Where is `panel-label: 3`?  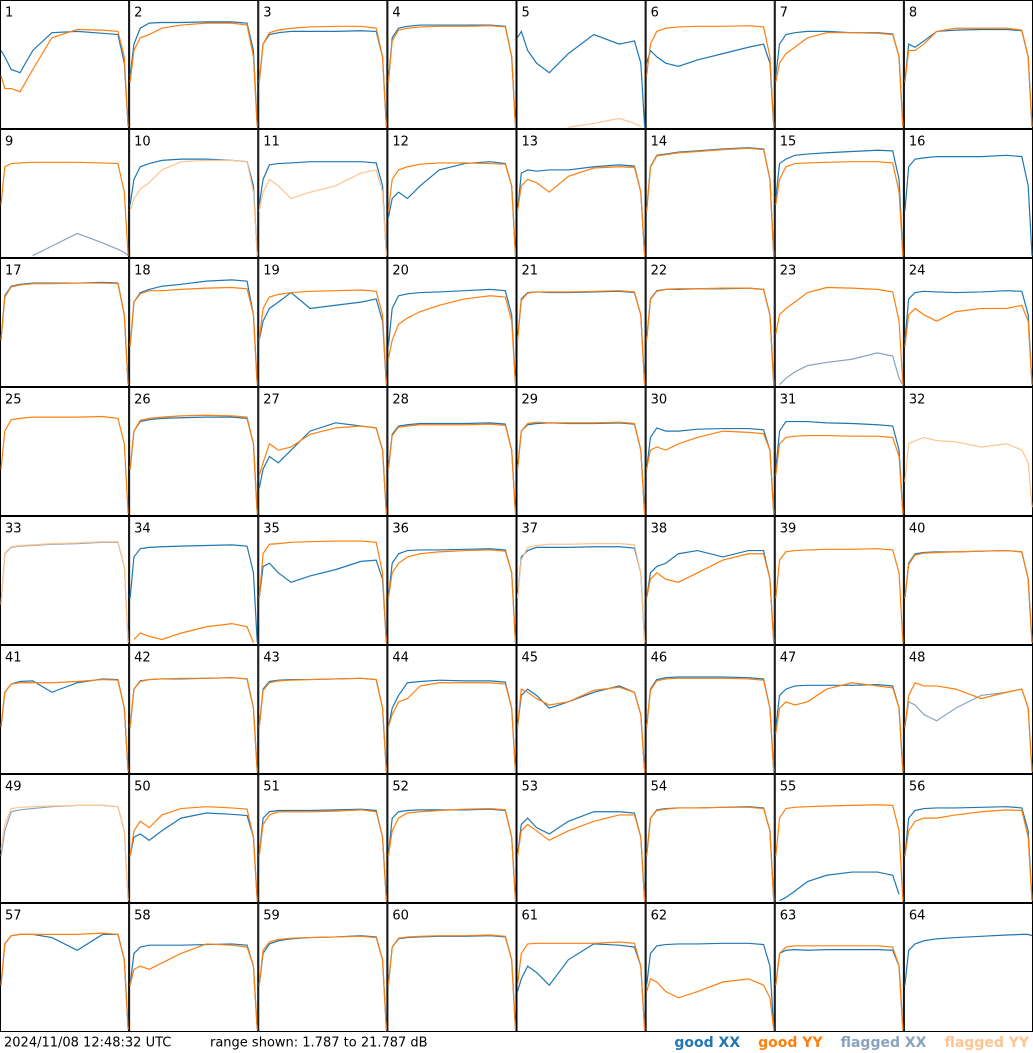 panel-label: 3 is located at coordinates (267, 13).